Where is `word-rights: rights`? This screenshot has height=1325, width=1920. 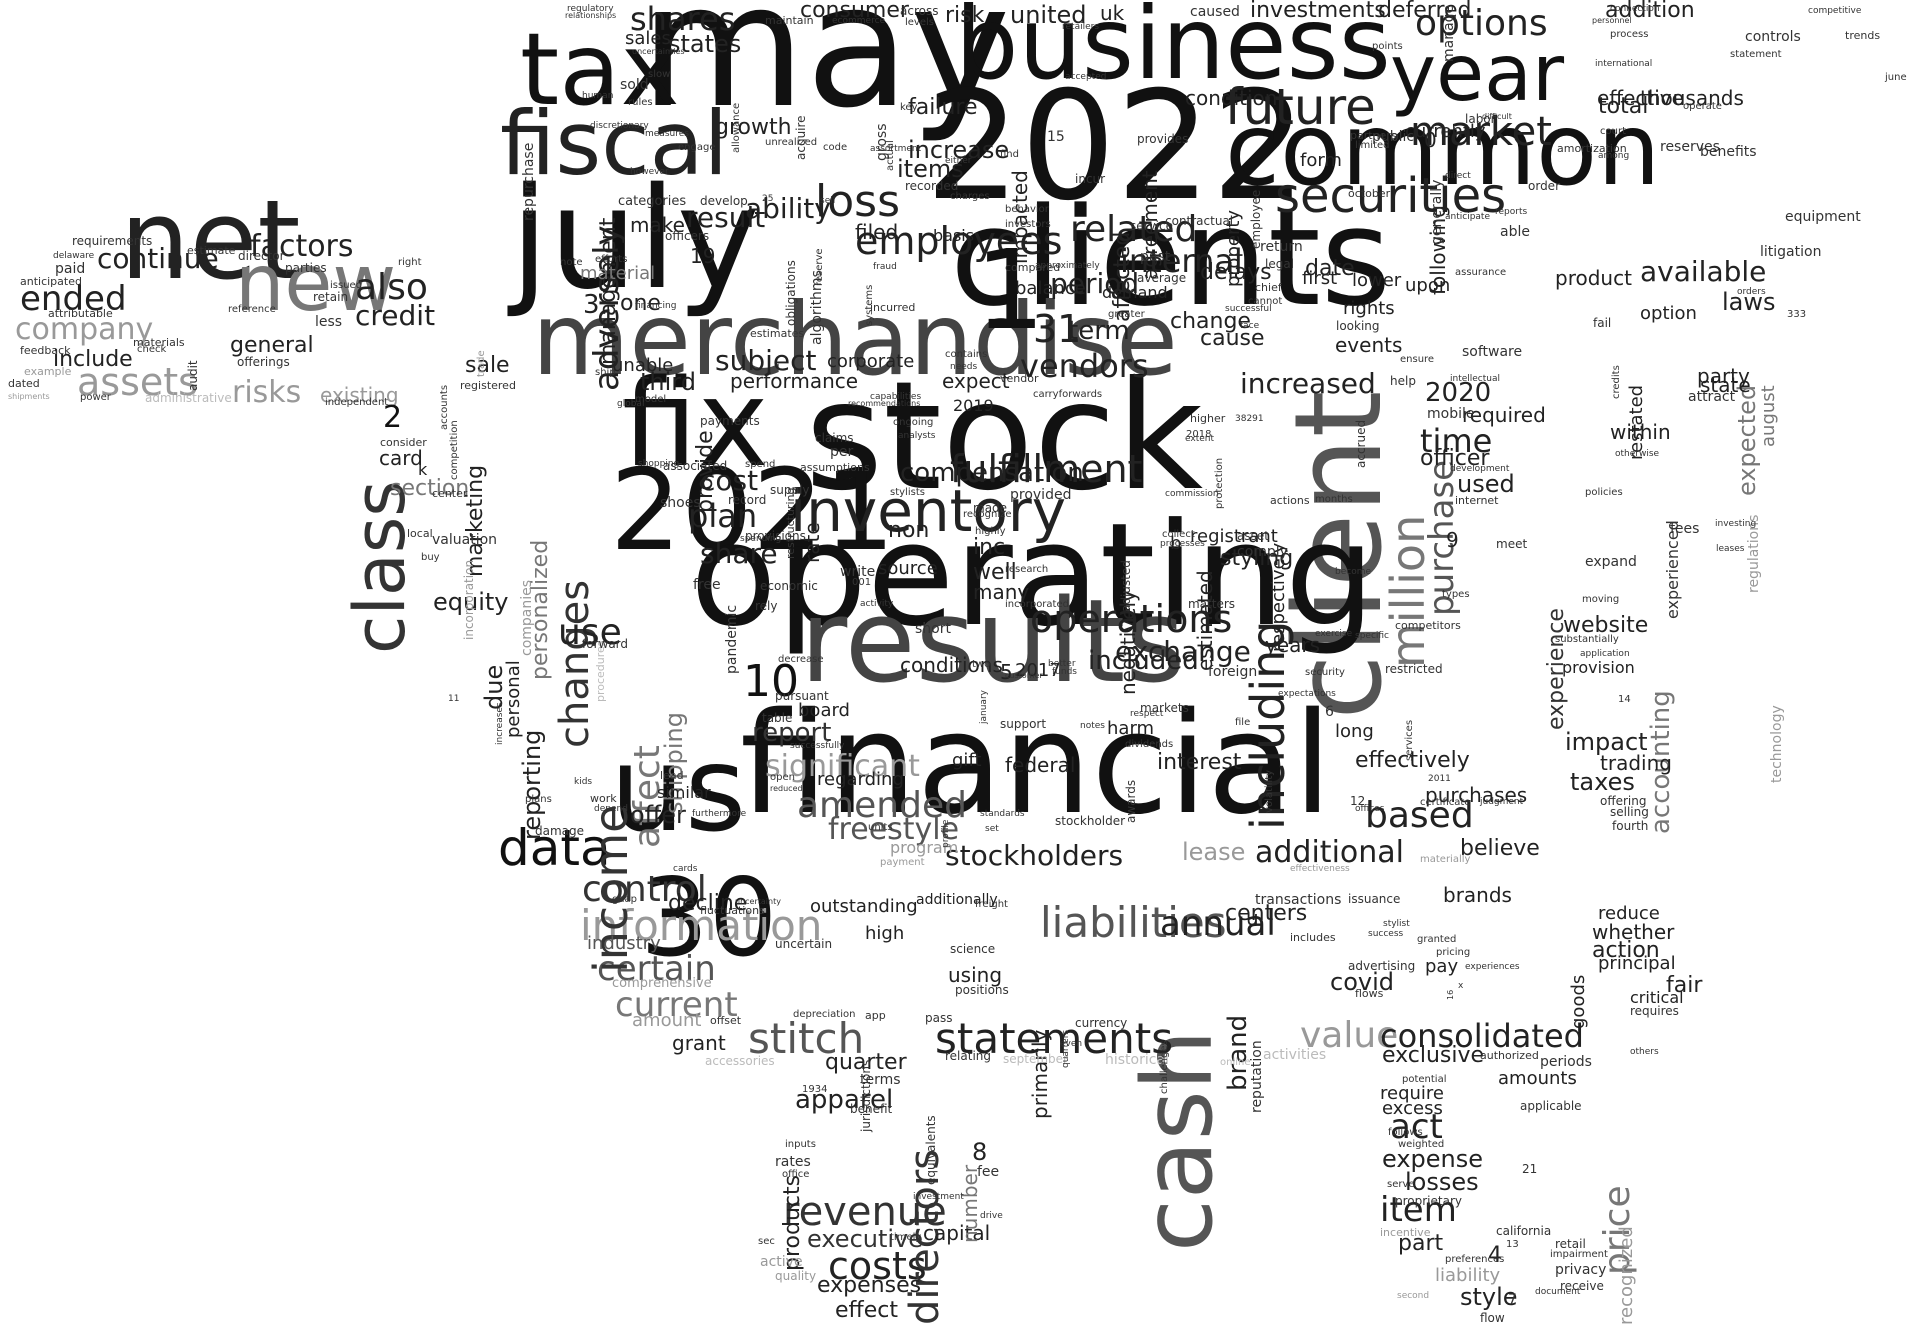 word-rights: rights is located at coordinates (1369, 308).